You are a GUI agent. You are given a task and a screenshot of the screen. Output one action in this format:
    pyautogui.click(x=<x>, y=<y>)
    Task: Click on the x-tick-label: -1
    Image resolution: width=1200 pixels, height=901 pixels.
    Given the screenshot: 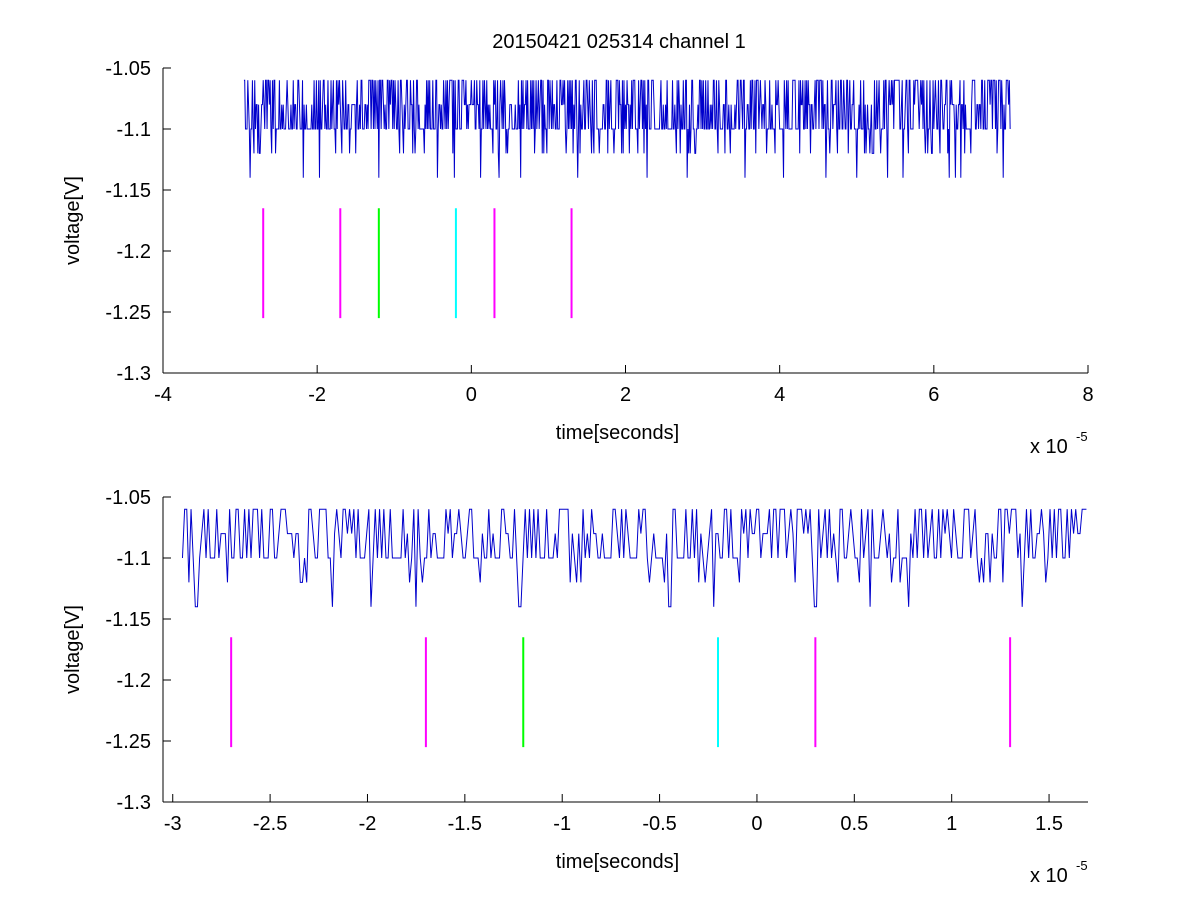 What is the action you would take?
    pyautogui.click(x=562, y=824)
    